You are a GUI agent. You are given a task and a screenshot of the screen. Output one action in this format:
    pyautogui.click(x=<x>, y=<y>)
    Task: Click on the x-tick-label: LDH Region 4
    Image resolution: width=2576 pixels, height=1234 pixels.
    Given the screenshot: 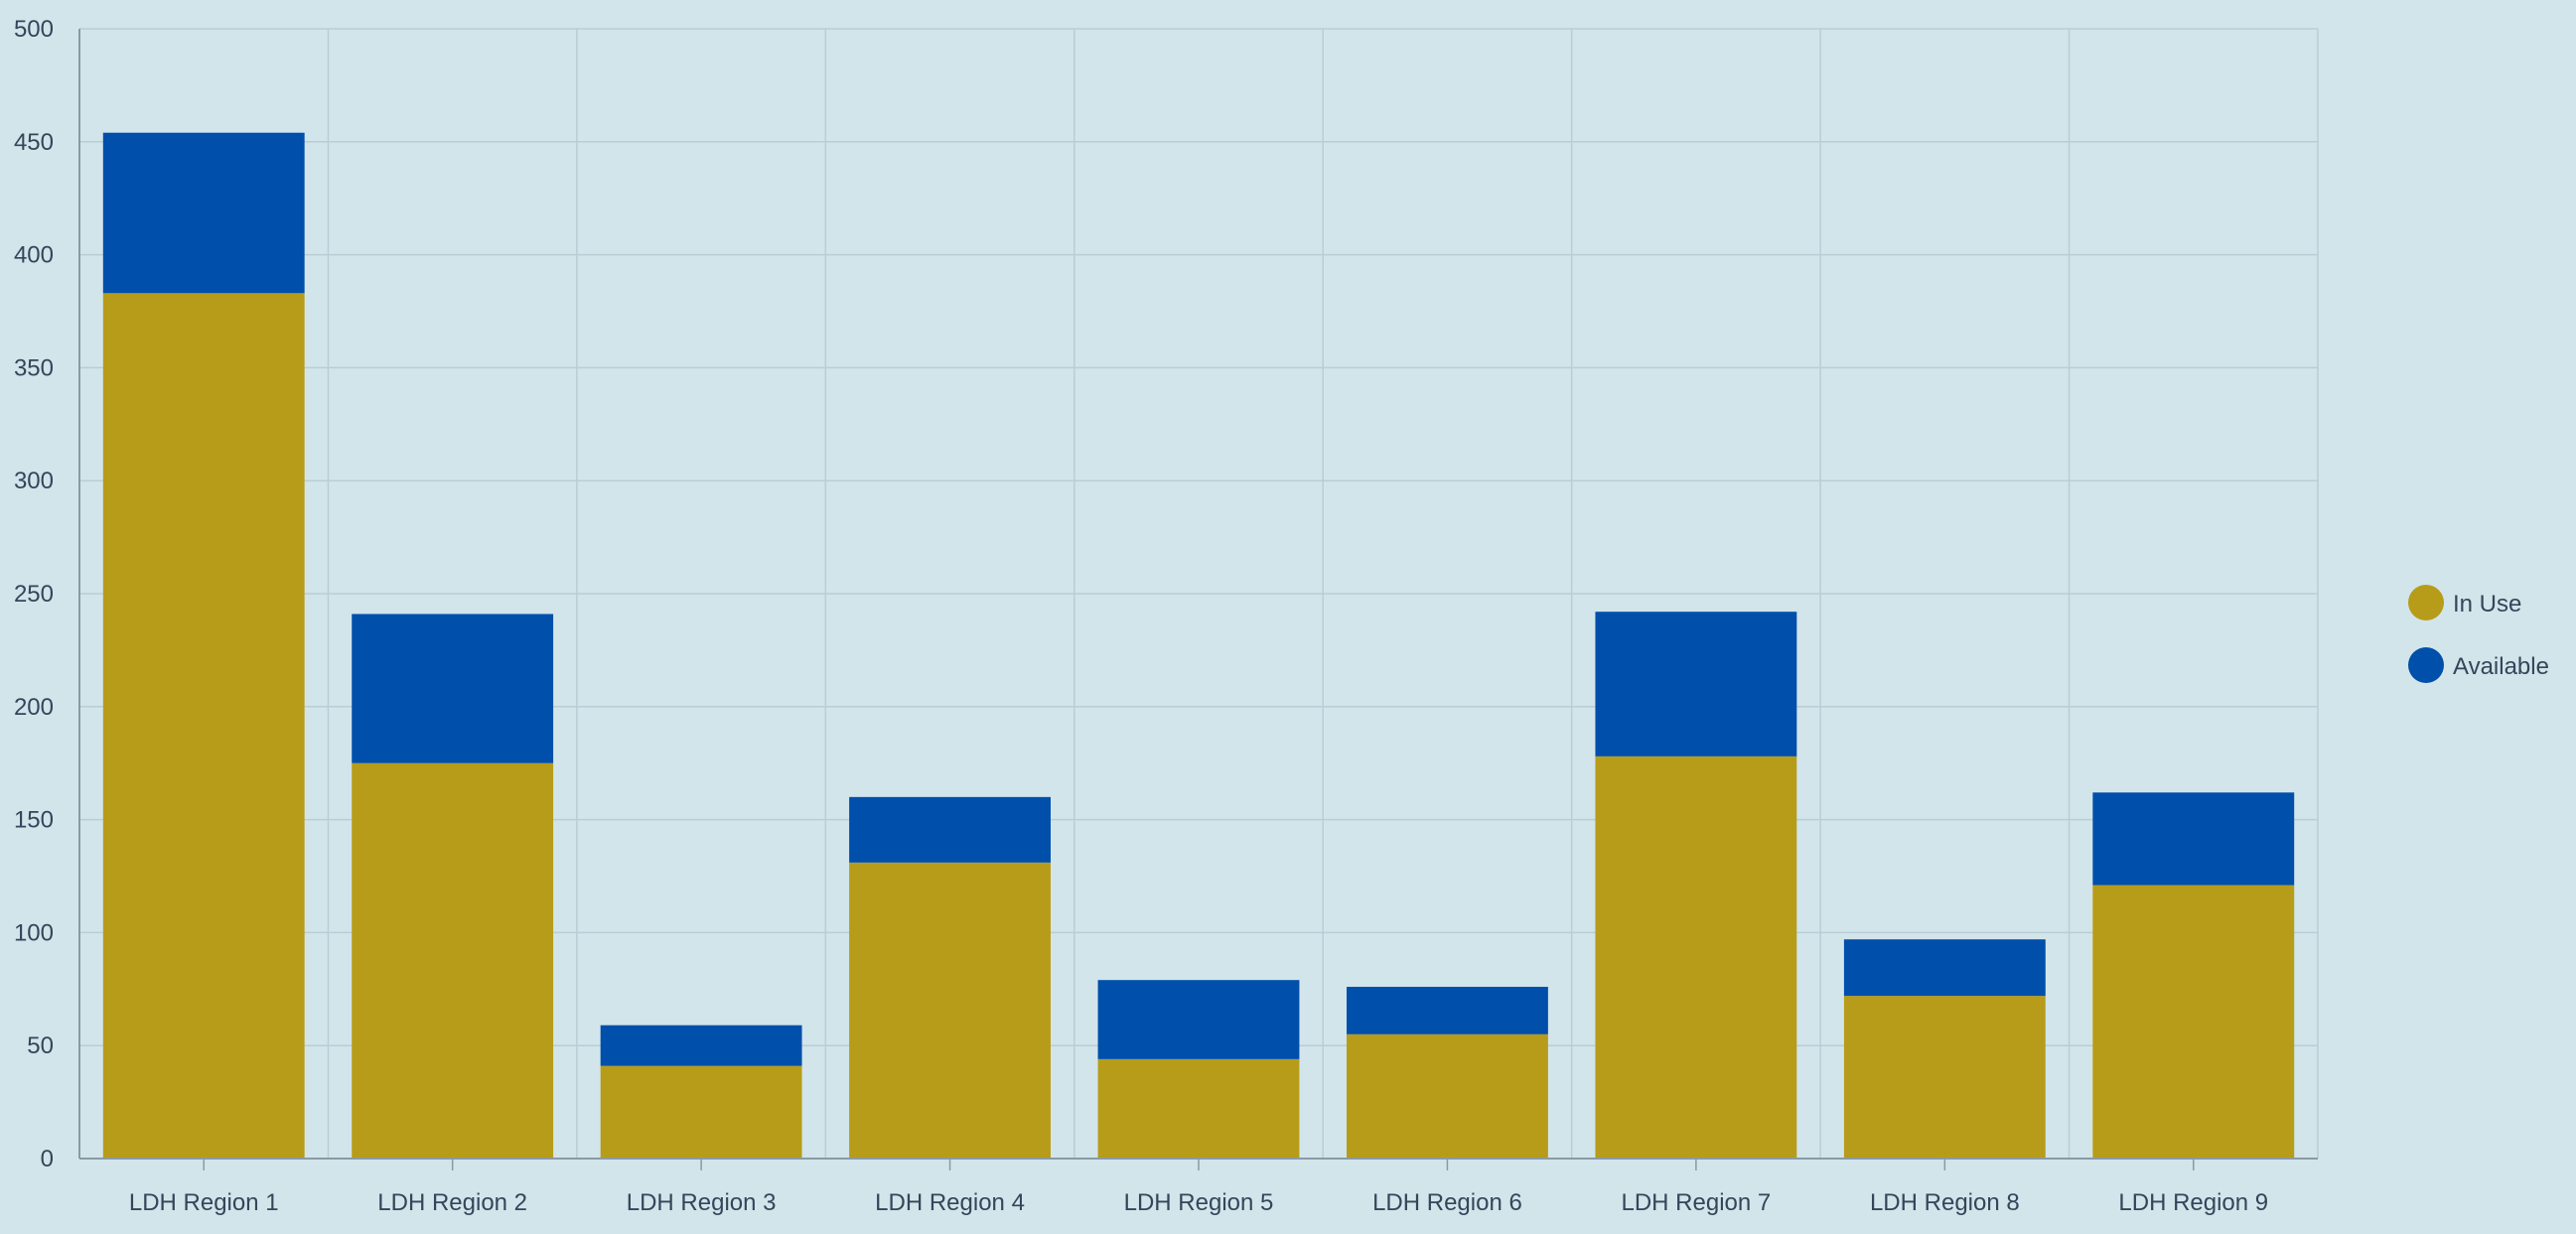 What is the action you would take?
    pyautogui.click(x=950, y=1202)
    